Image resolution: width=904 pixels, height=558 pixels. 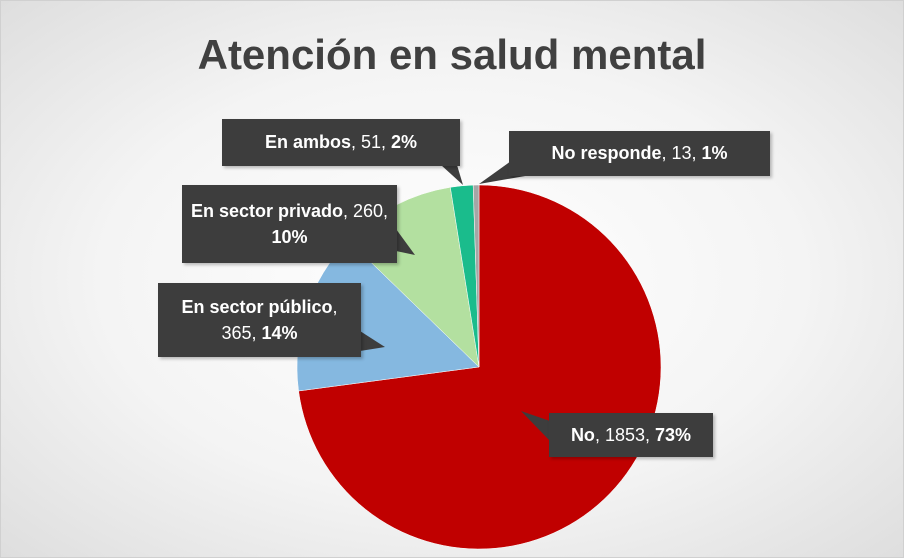 What do you see at coordinates (266, 210) in the screenshot?
I see `label-category: En sector privado` at bounding box center [266, 210].